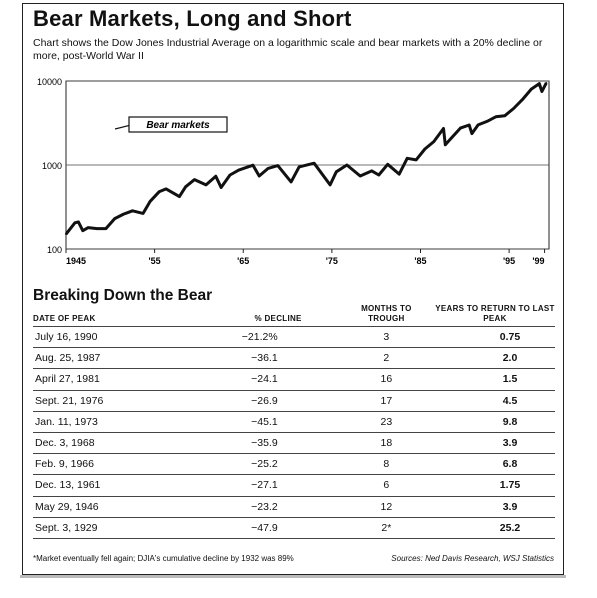 The image size is (597, 598). Describe the element at coordinates (99, 379) in the screenshot. I see `cell-date-of-peak: April 27, 1981` at that location.